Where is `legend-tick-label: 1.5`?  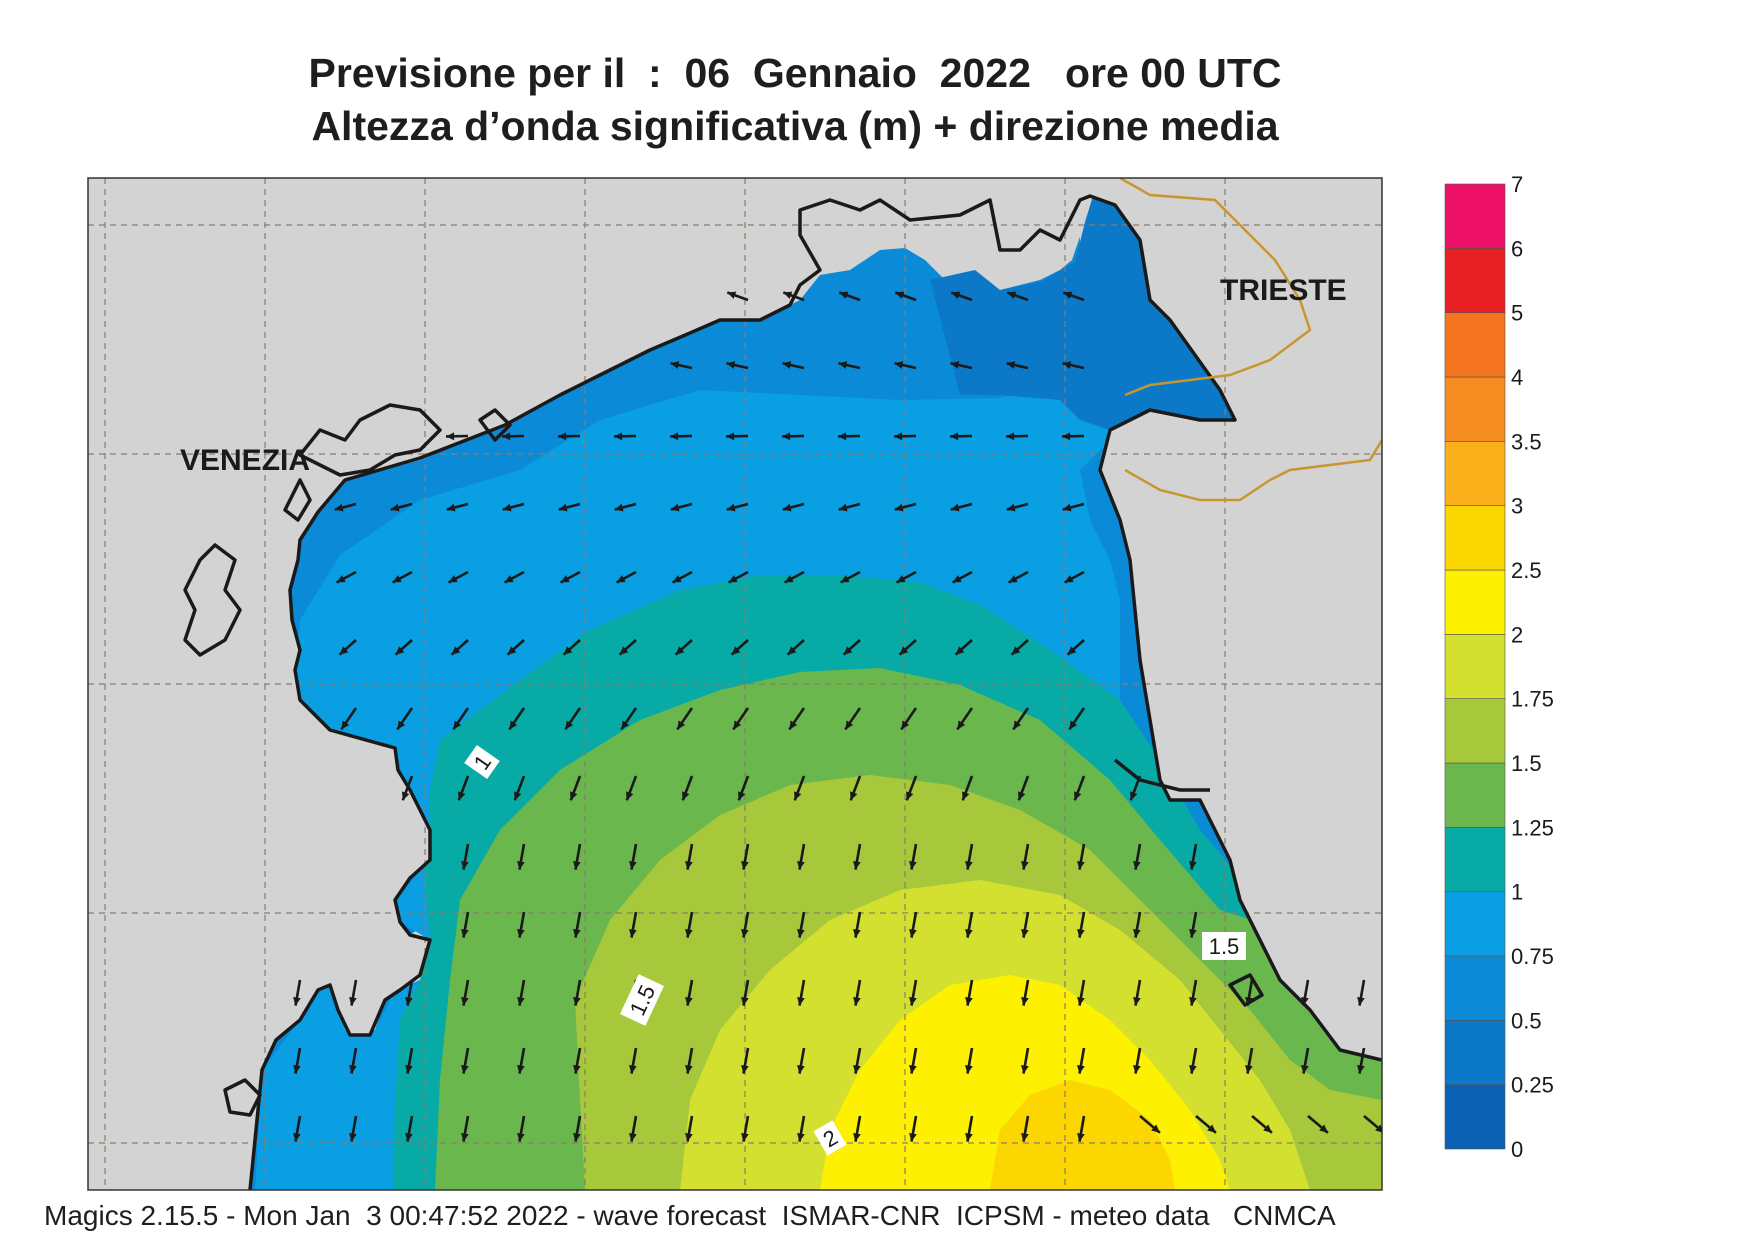
legend-tick-label: 1.5 is located at coordinates (1526, 763).